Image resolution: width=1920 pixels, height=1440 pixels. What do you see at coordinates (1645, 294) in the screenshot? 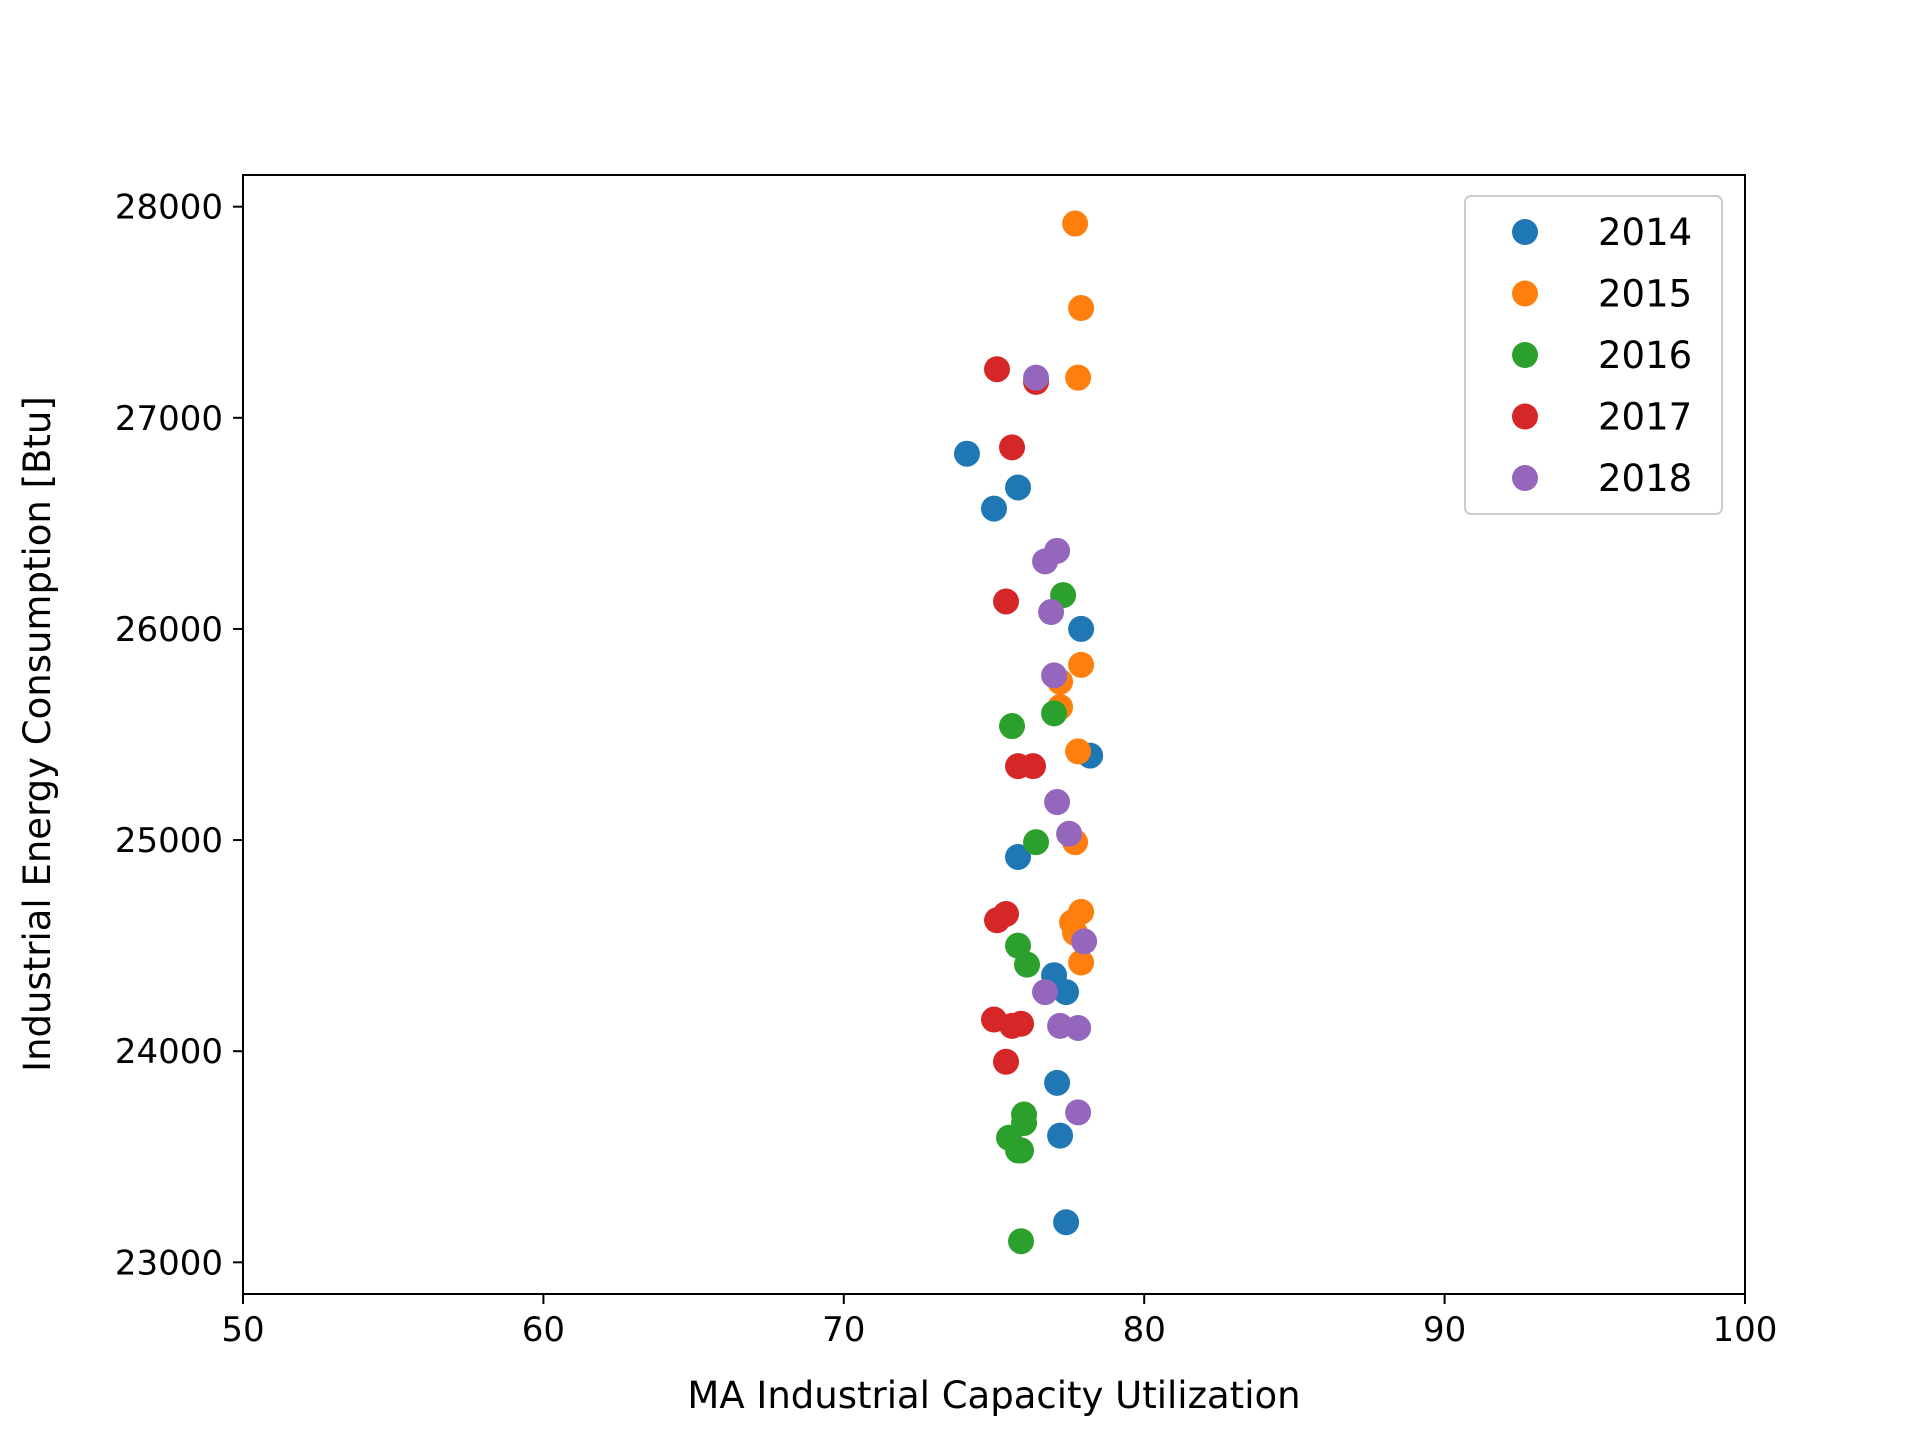
I see `legend-label-2015: 2015` at bounding box center [1645, 294].